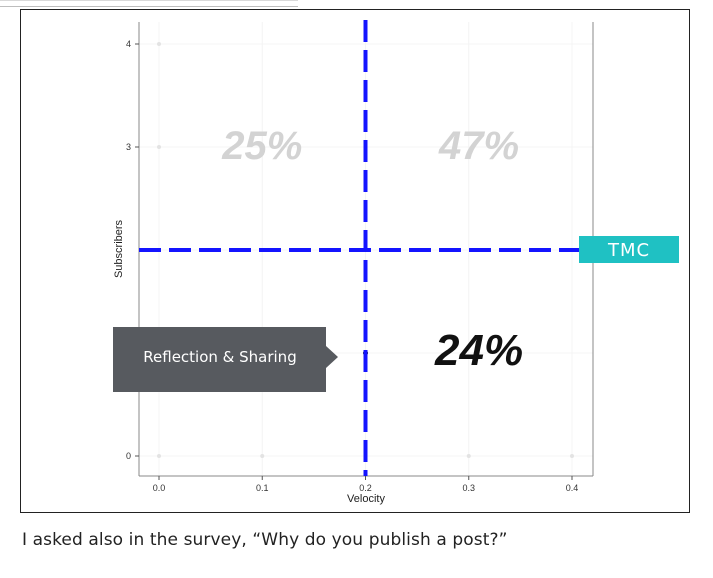  I want to click on y-tick-label: 0, so click(128, 456).